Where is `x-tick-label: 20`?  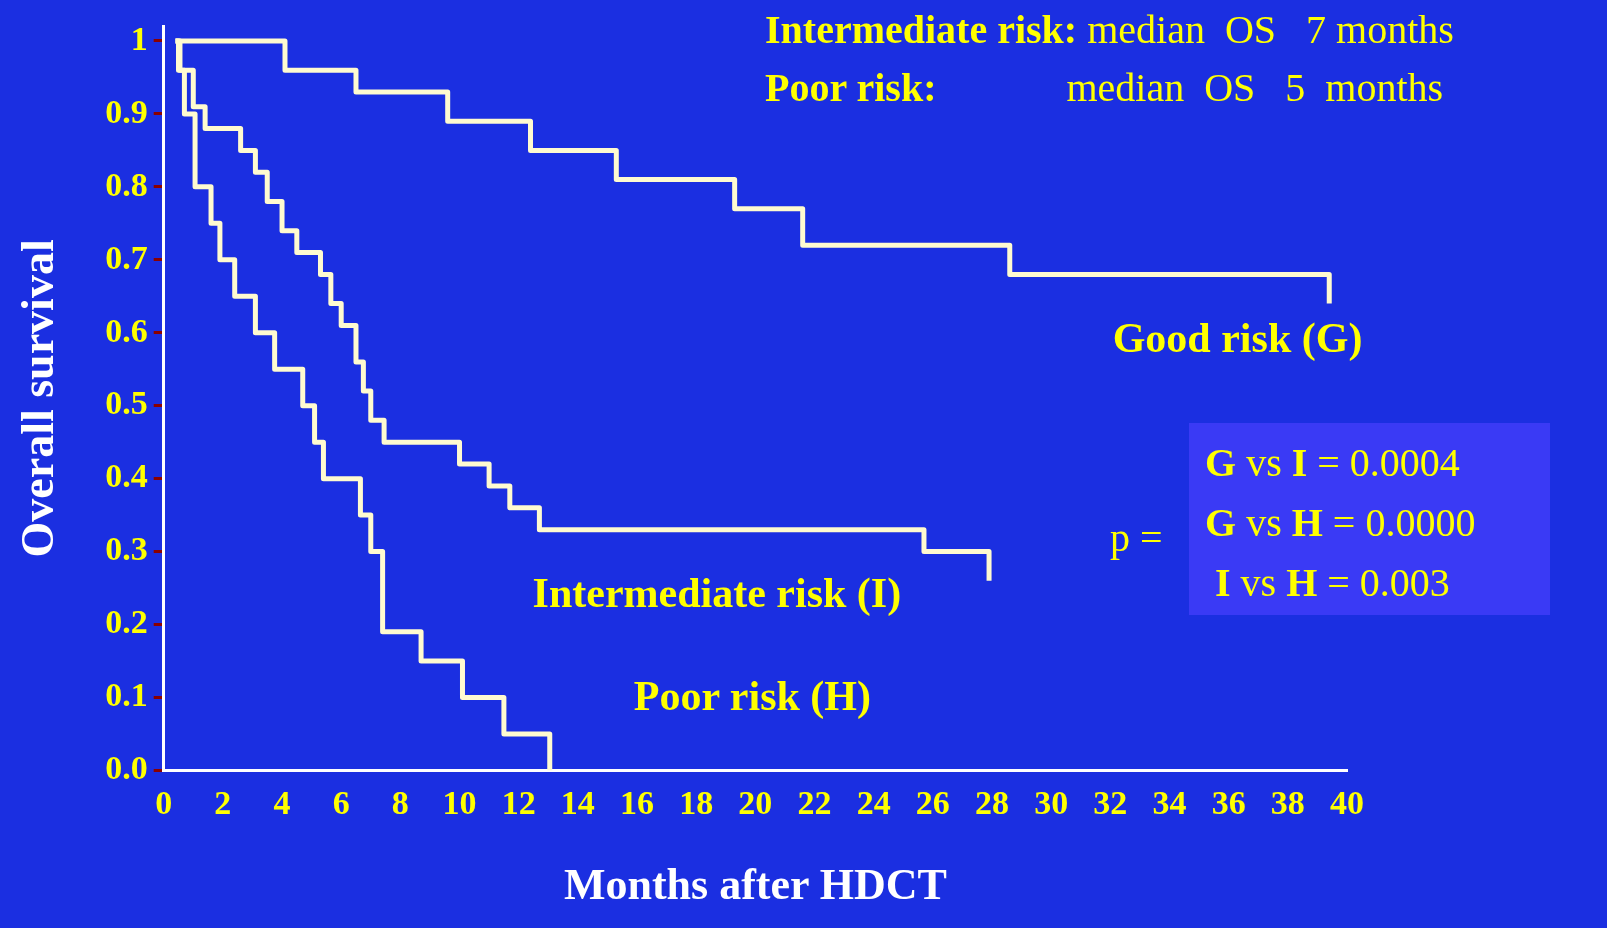
x-tick-label: 20 is located at coordinates (755, 802).